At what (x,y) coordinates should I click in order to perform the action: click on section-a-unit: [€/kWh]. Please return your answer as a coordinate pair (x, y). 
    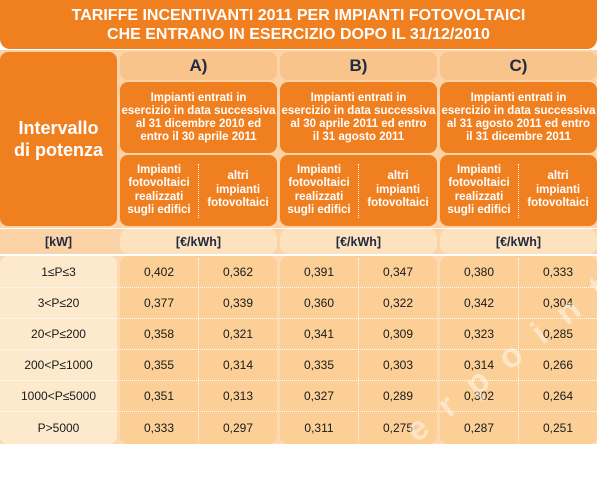
    Looking at the image, I should click on (198, 241).